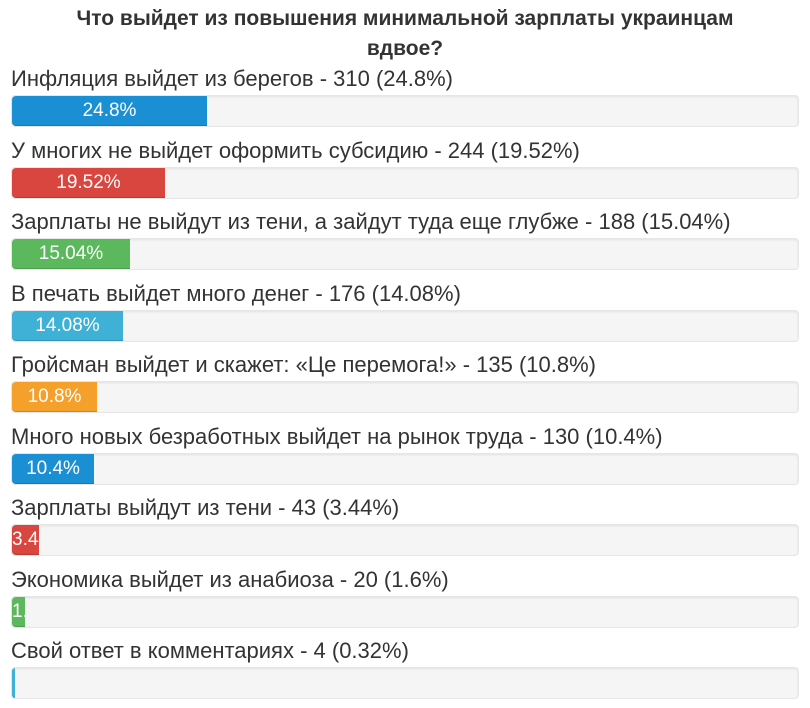 This screenshot has width=810, height=708. What do you see at coordinates (13, 683) in the screenshot?
I see `poll-bar` at bounding box center [13, 683].